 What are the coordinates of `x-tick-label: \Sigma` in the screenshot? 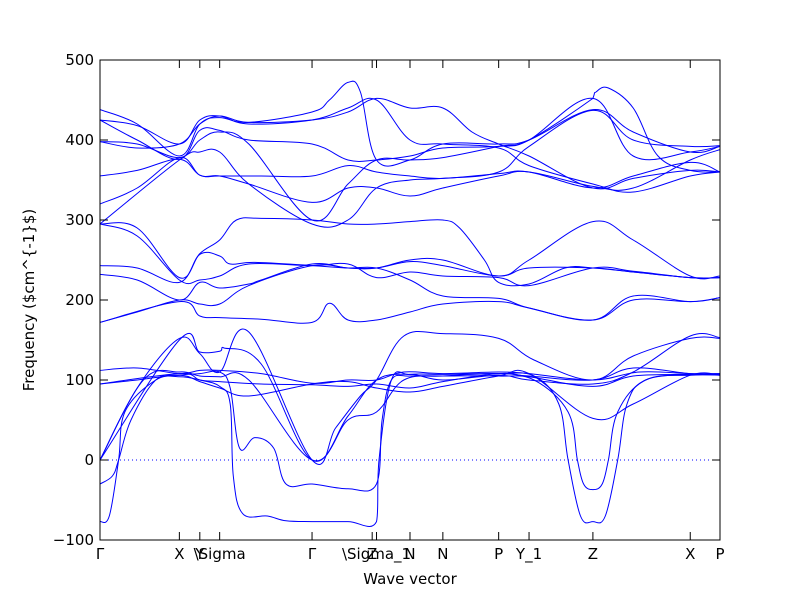 It's located at (220, 554).